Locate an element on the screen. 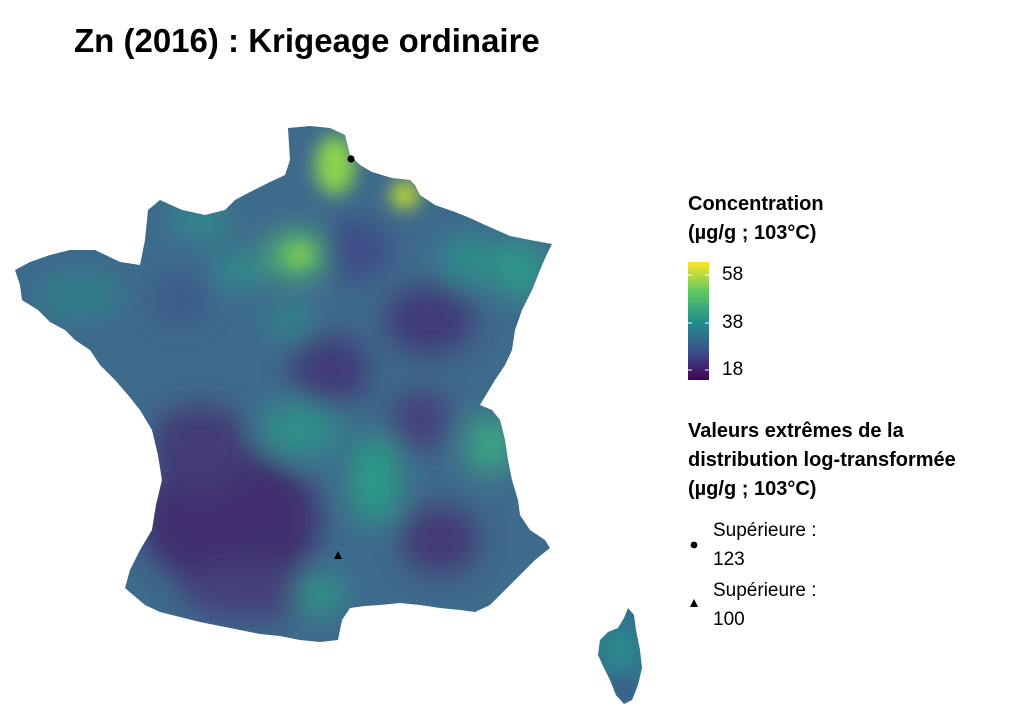 The image size is (1024, 726). colorbar-tick-18: 18 is located at coordinates (733, 369).